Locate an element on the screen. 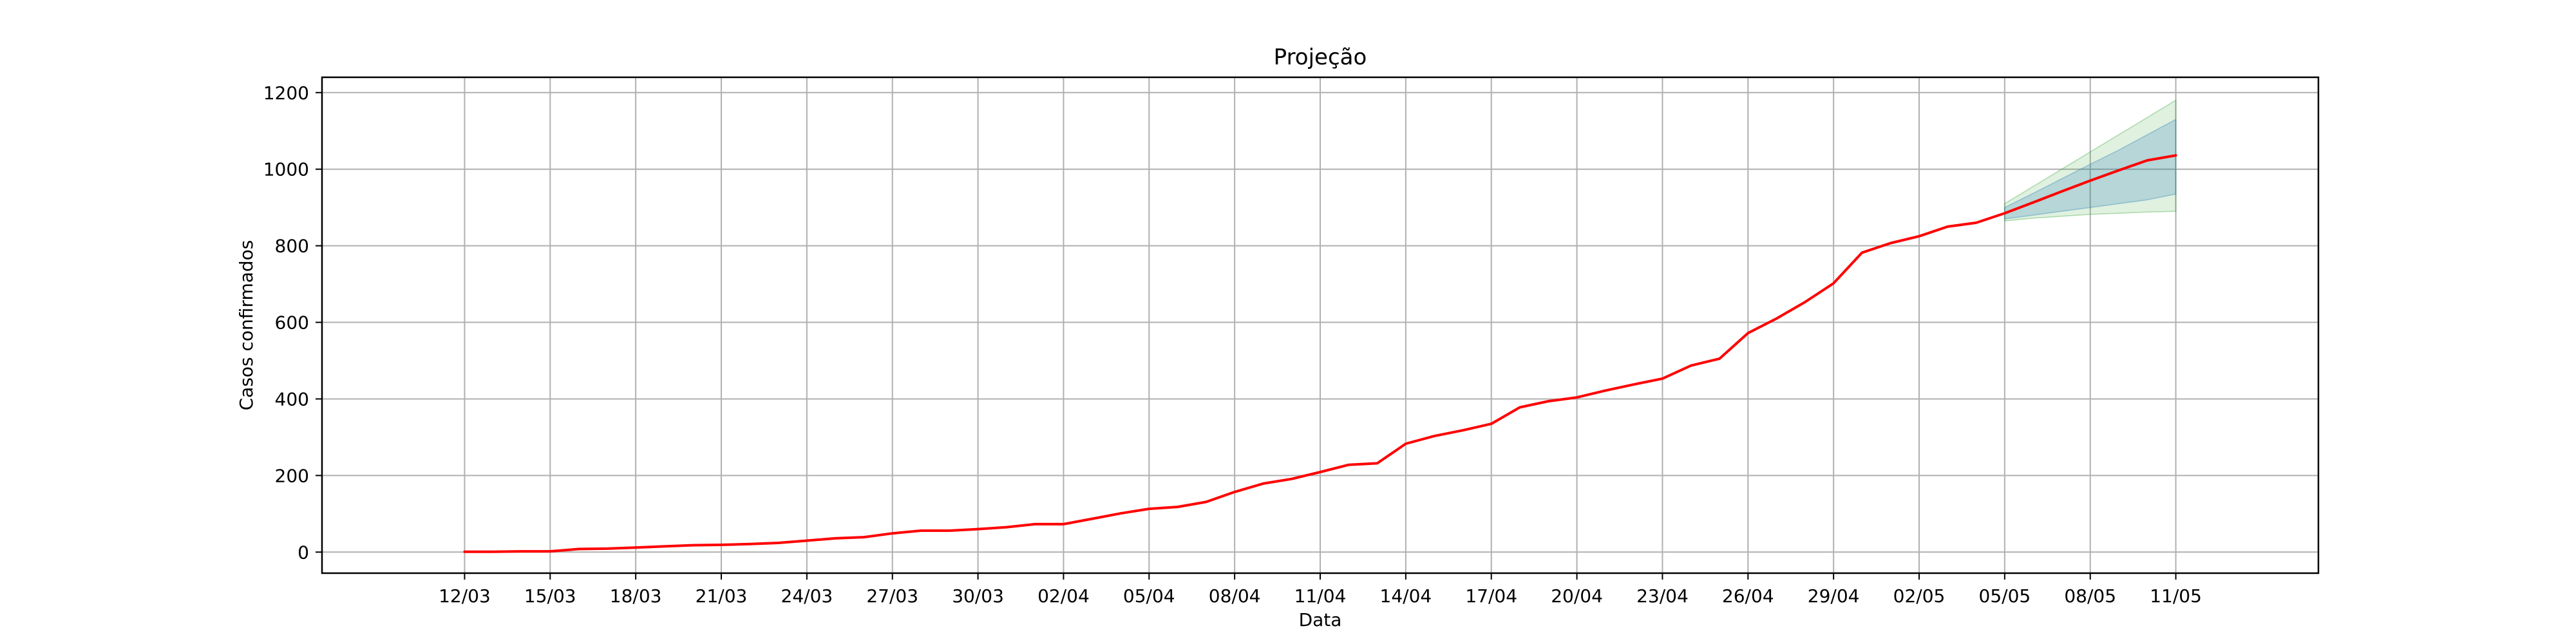 The image size is (2576, 644). x-axis-label: Data is located at coordinates (1320, 619).